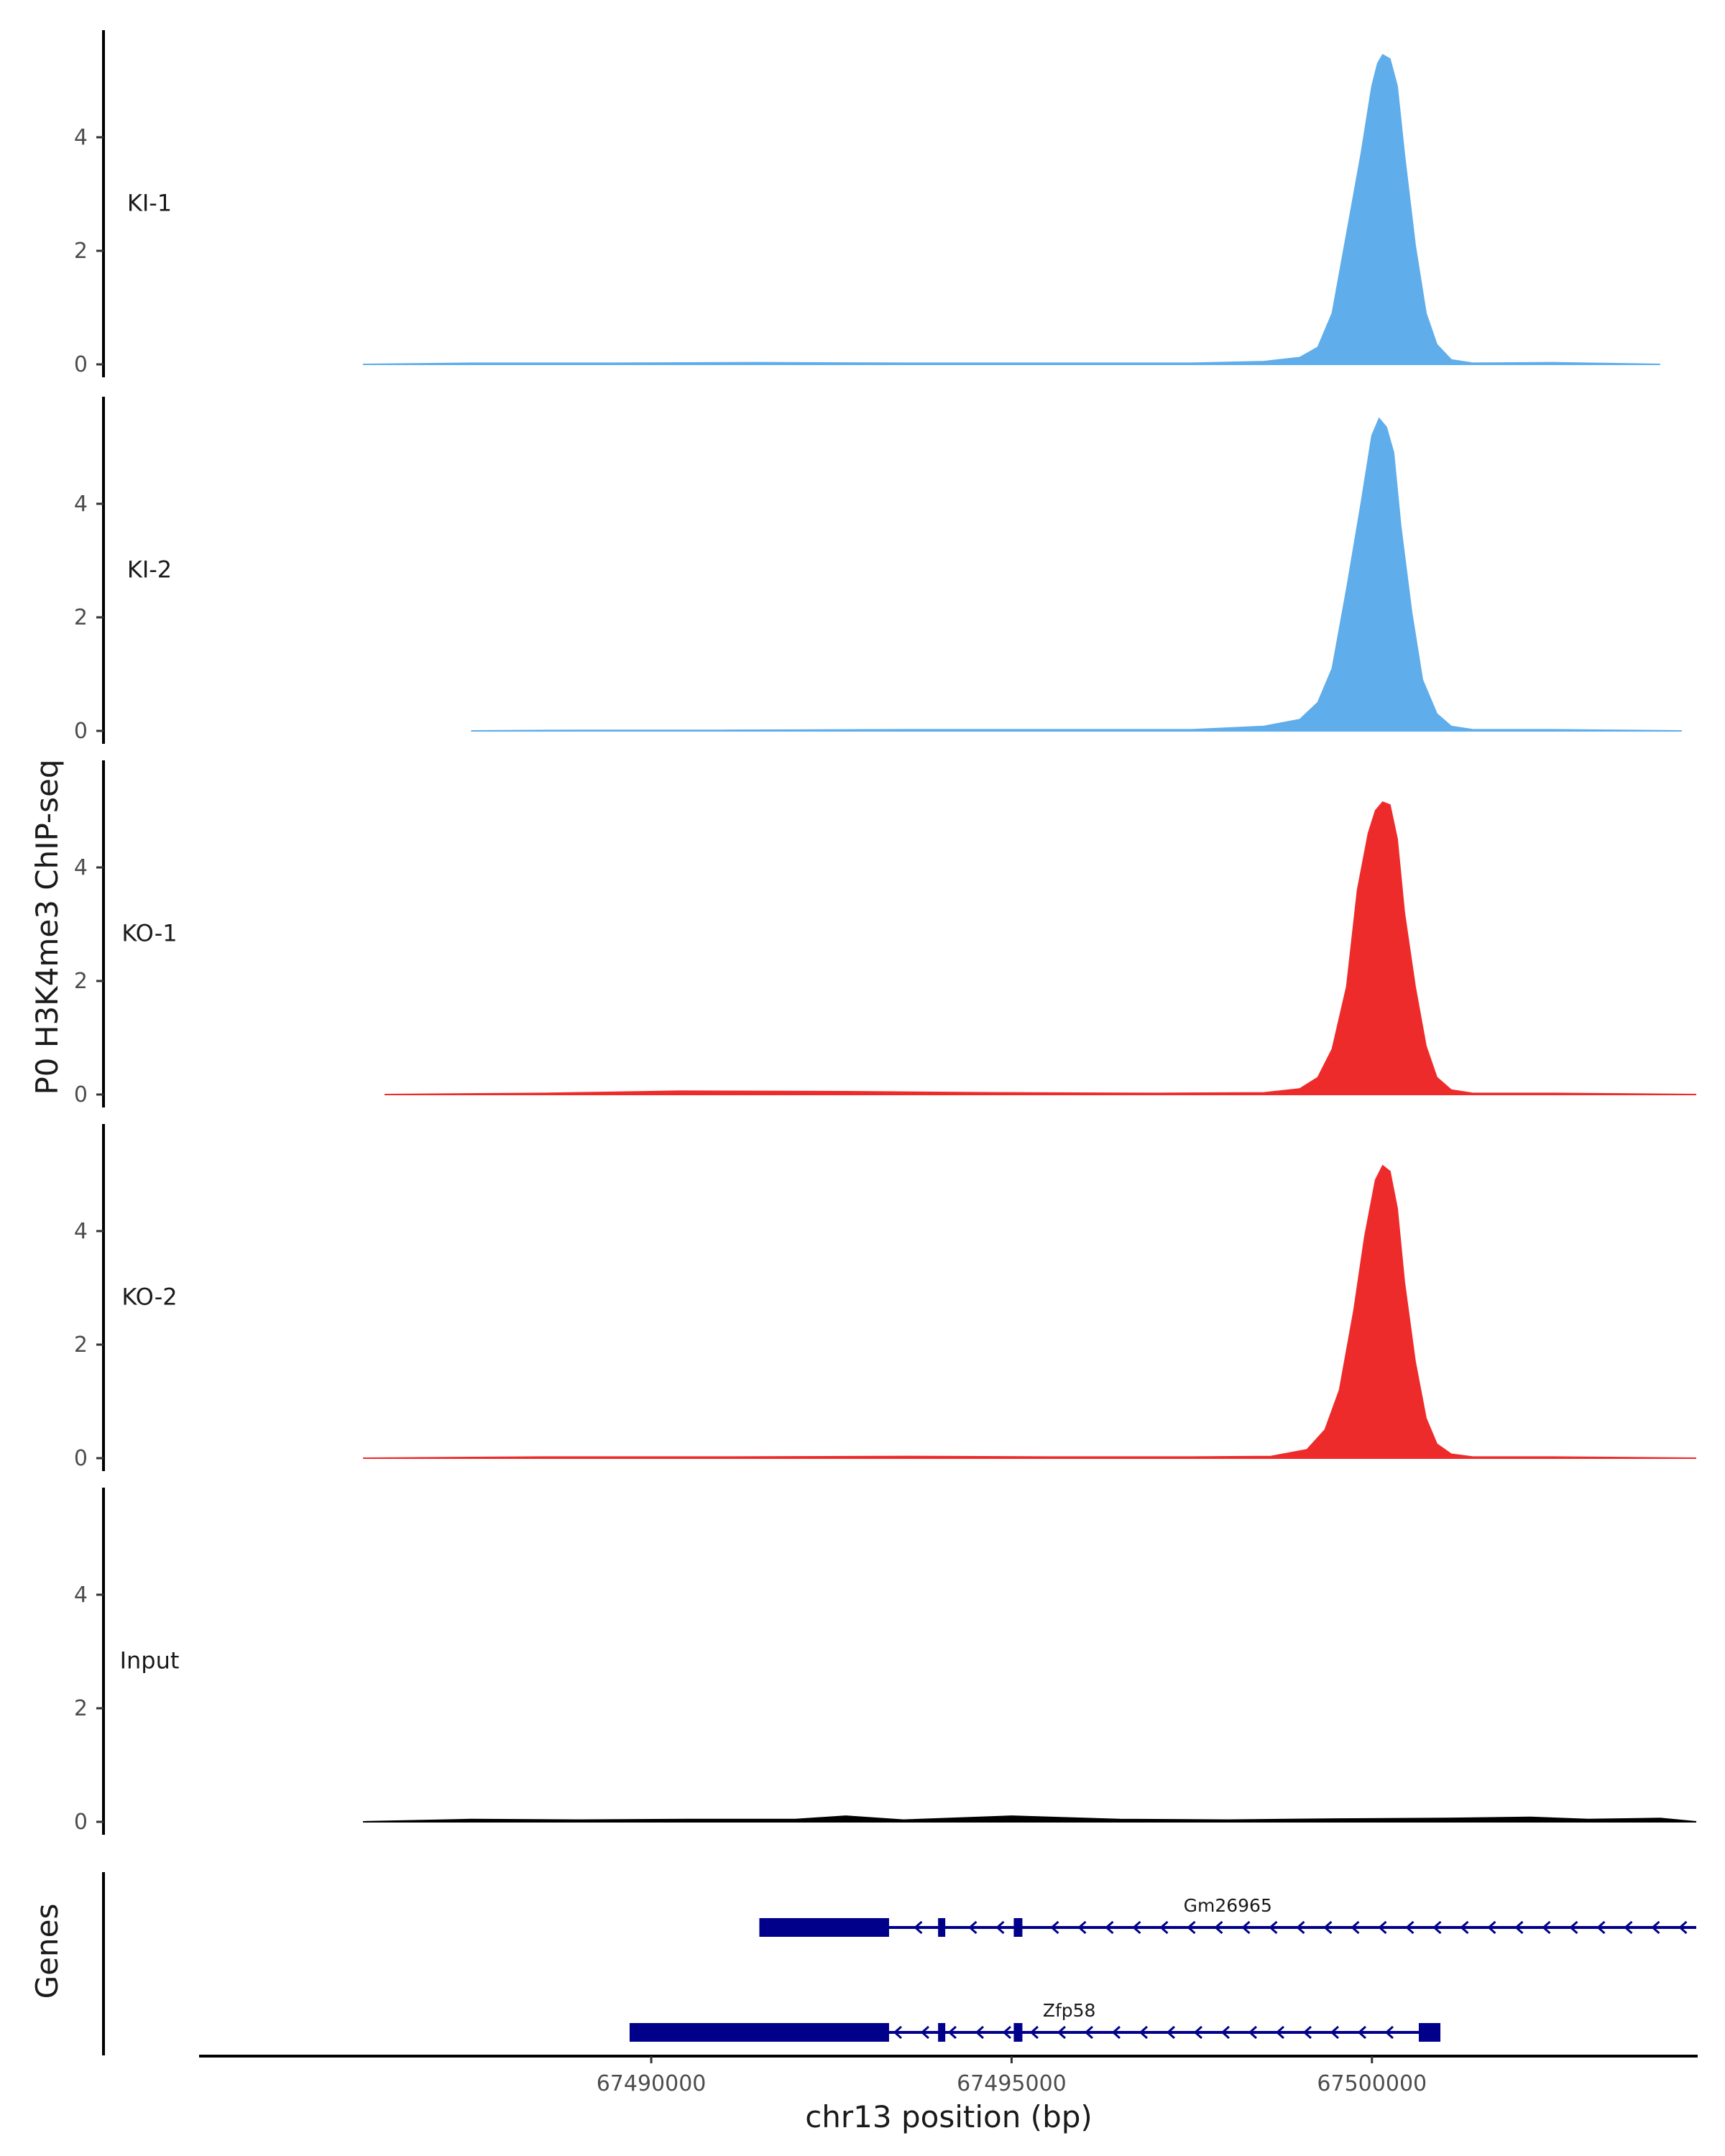 This screenshot has width=1725, height=2156. Describe the element at coordinates (150, 1660) in the screenshot. I see `track-label: Input` at that location.